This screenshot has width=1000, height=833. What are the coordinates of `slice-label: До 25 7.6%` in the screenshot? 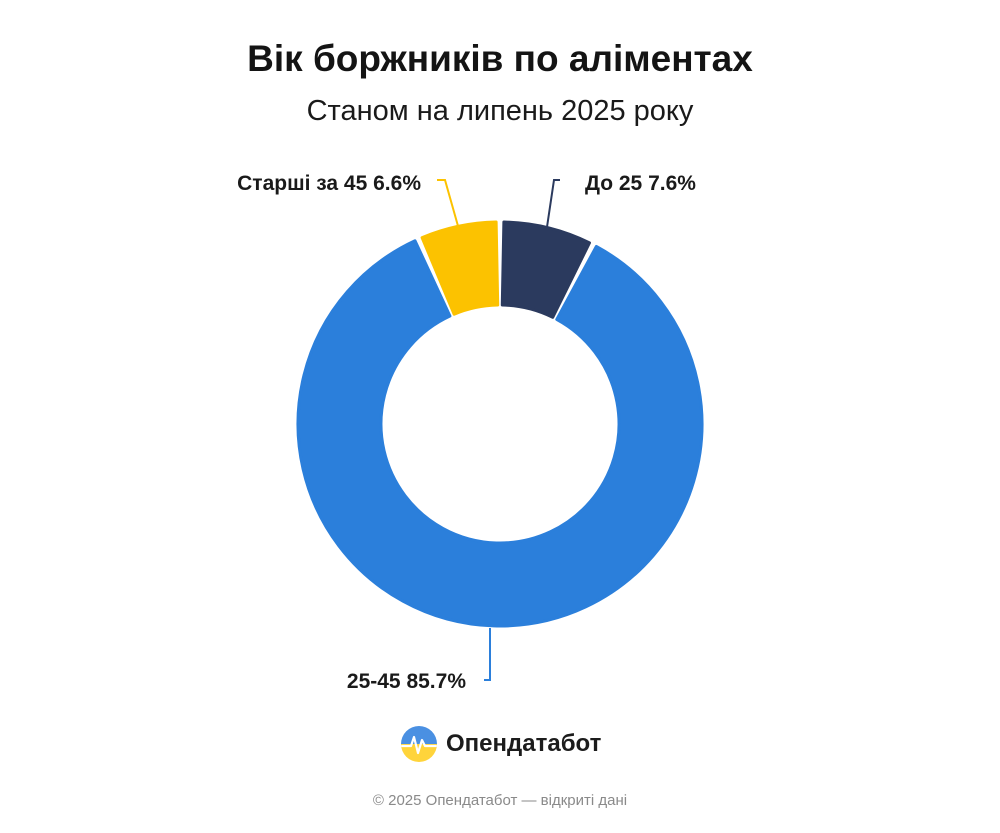 It's located at (640, 183).